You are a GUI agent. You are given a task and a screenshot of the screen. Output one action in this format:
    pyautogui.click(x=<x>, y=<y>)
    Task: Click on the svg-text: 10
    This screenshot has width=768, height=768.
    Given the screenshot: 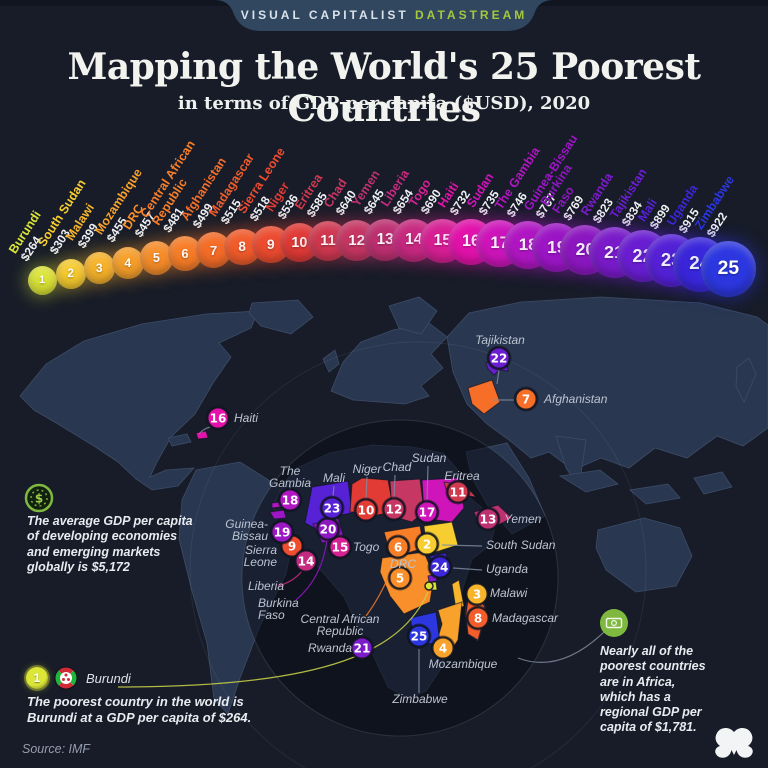 What is the action you would take?
    pyautogui.click(x=366, y=511)
    